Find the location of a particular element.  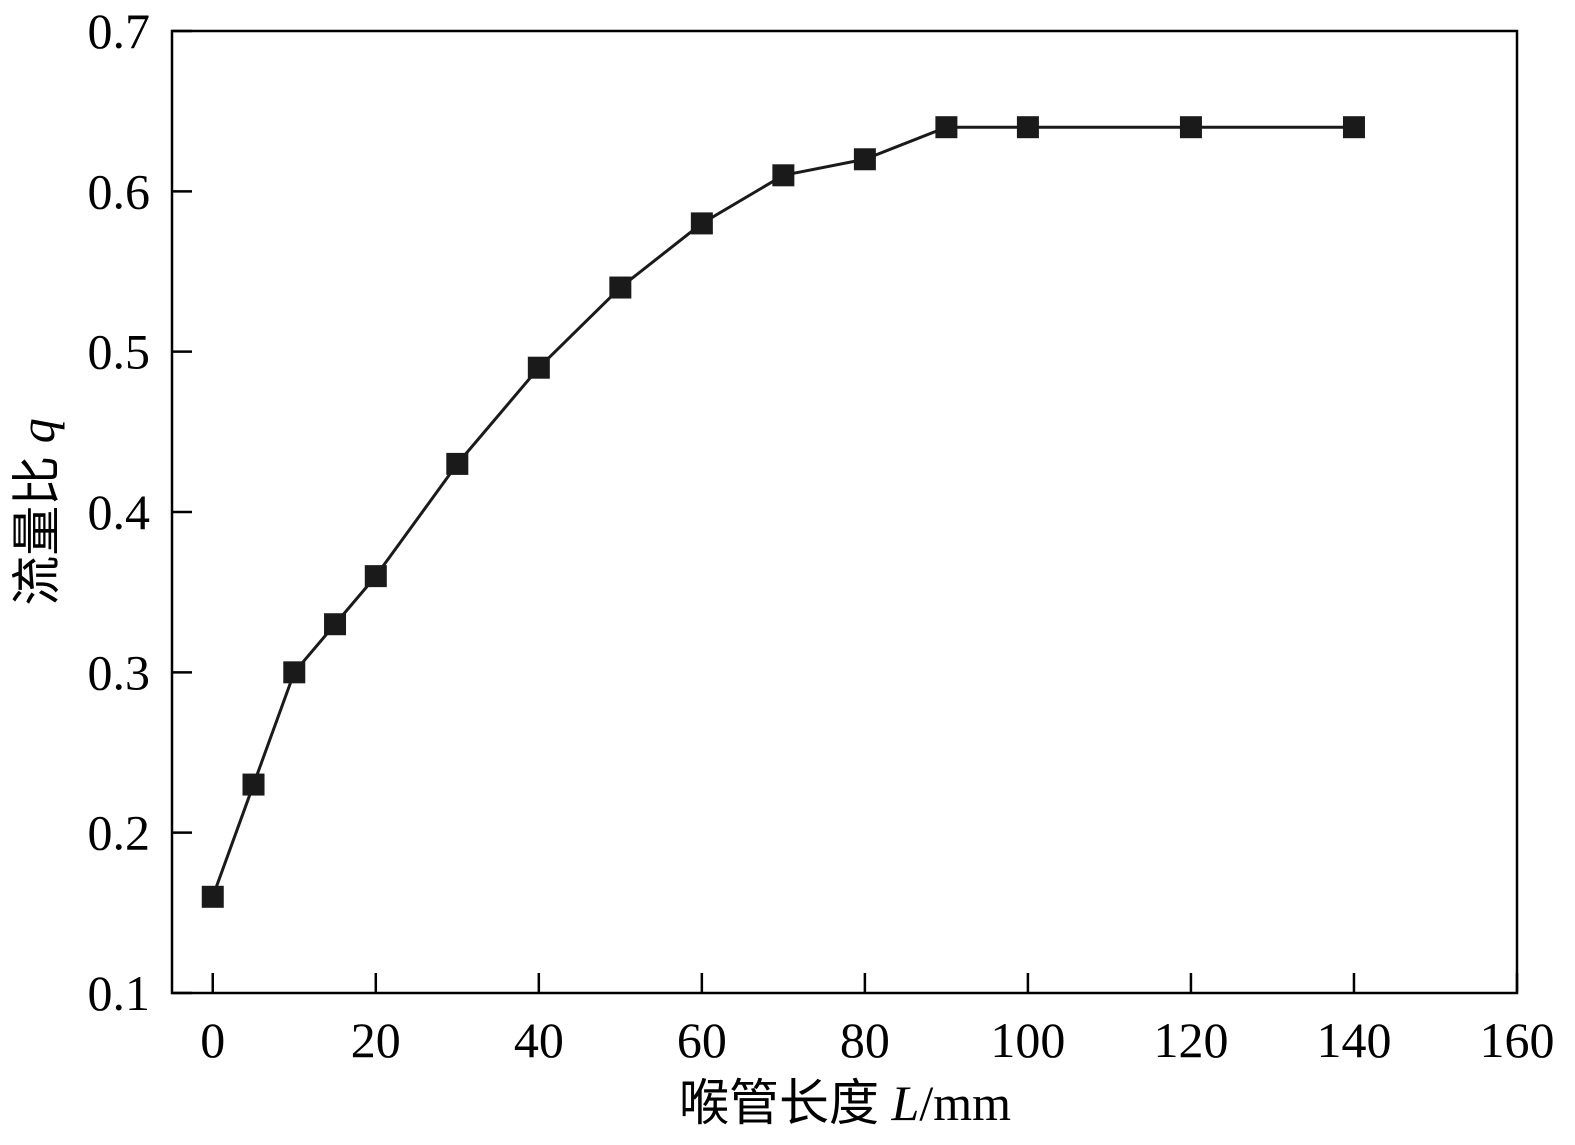

x-axis-label: 喉管长度 L/mm is located at coordinates (845, 1103).